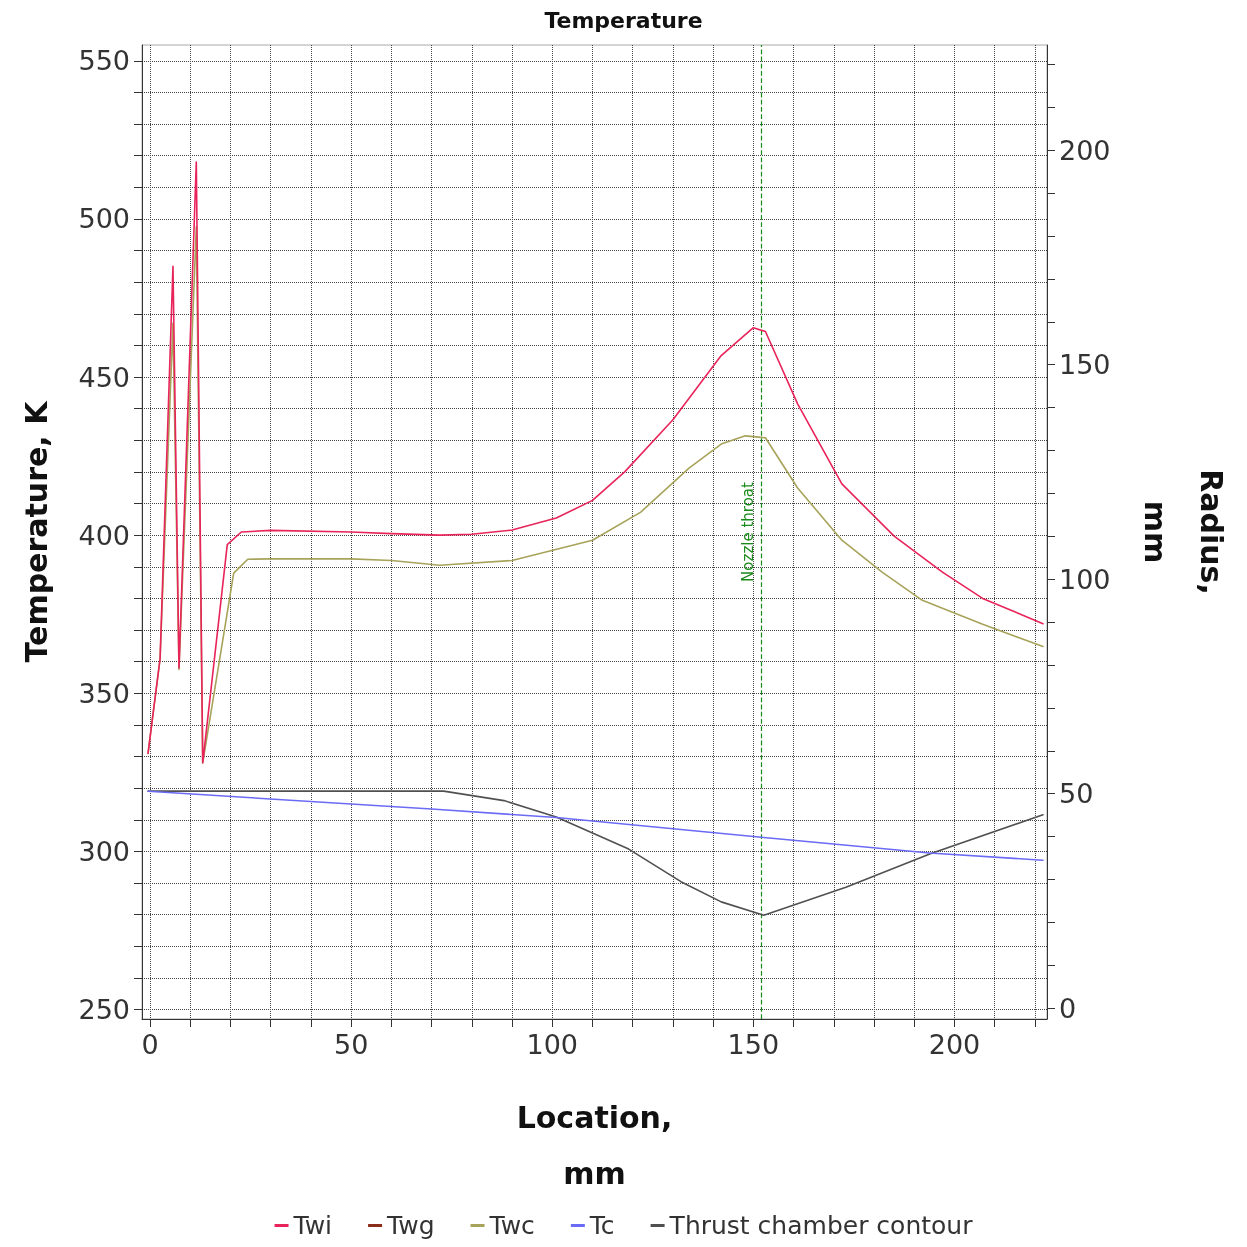  What do you see at coordinates (104, 61) in the screenshot?
I see `y-tick-label: 550` at bounding box center [104, 61].